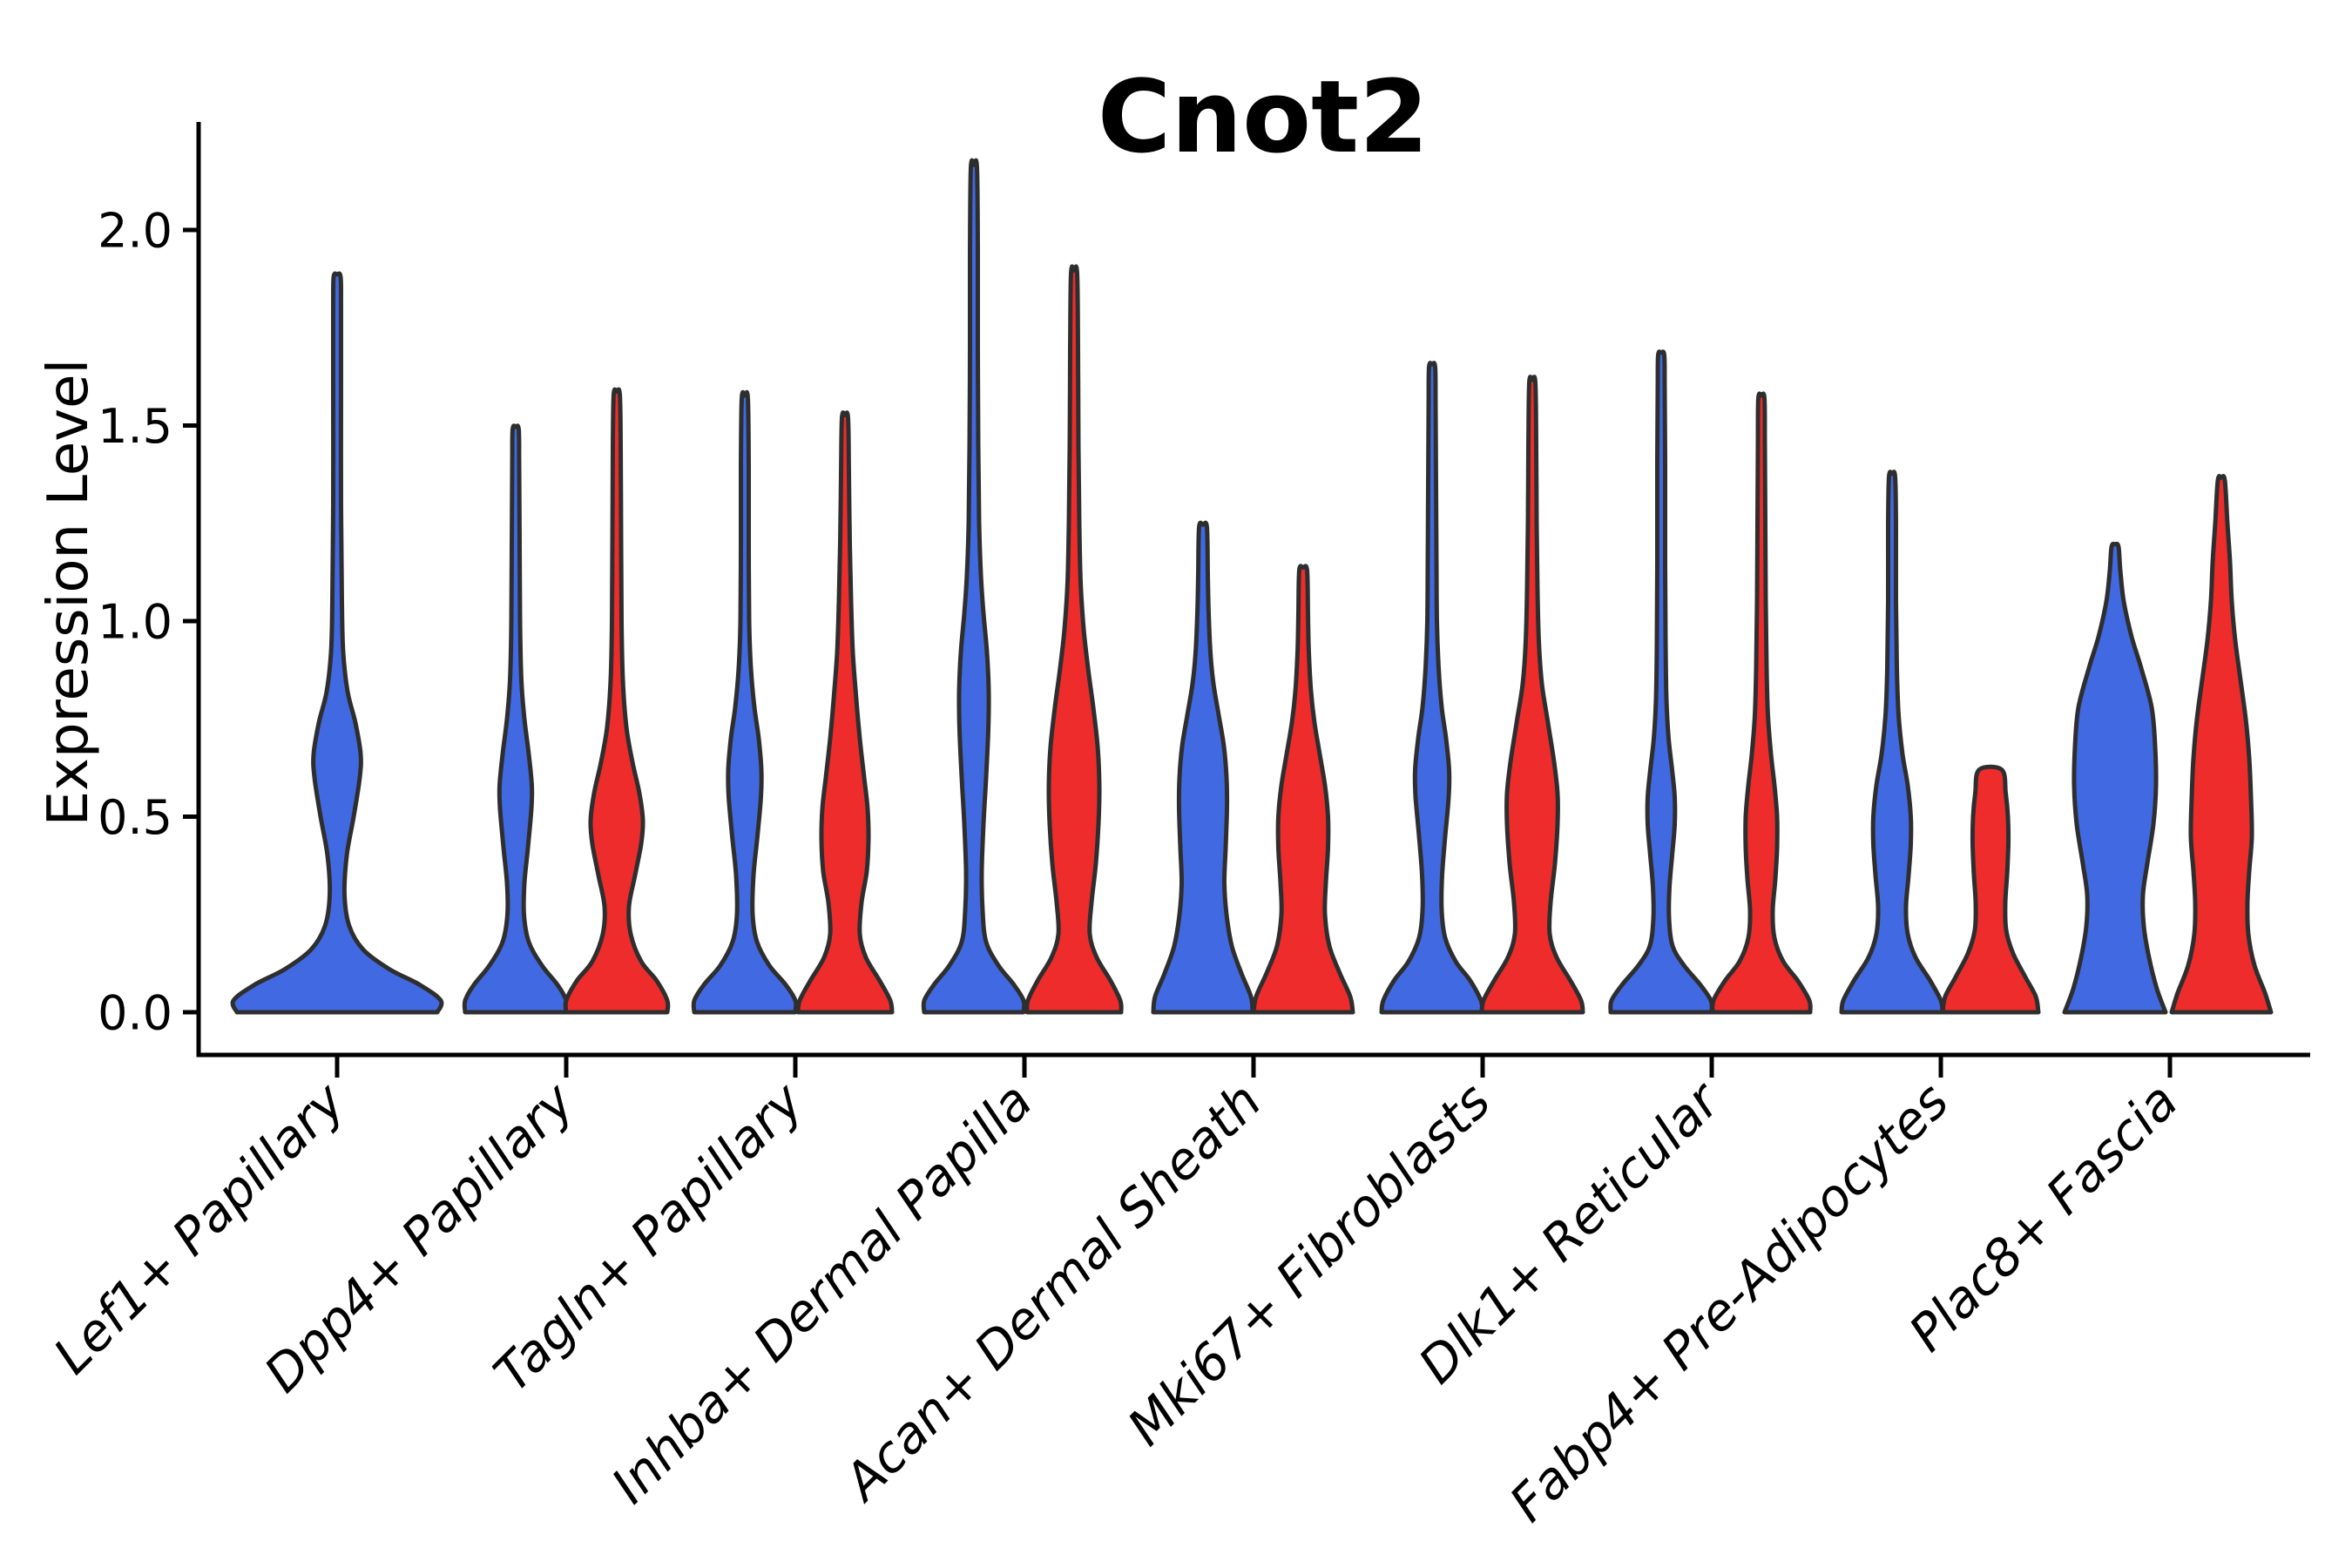 The width and height of the screenshot is (2352, 1568). What do you see at coordinates (2221, 744) in the screenshot?
I see `violin-plac8-fascia-red` at bounding box center [2221, 744].